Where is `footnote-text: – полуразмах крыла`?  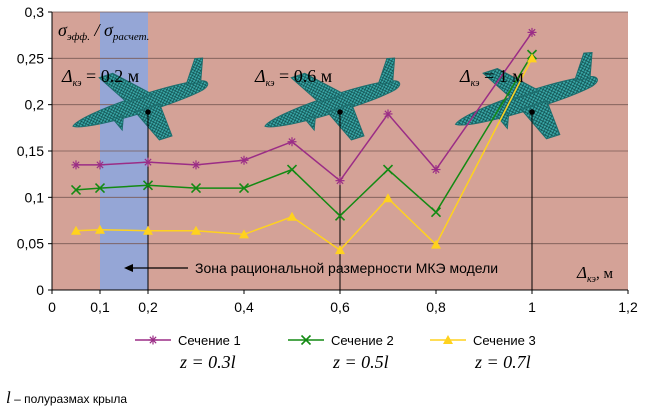 footnote-text: – полуразмах крыла is located at coordinates (69, 399).